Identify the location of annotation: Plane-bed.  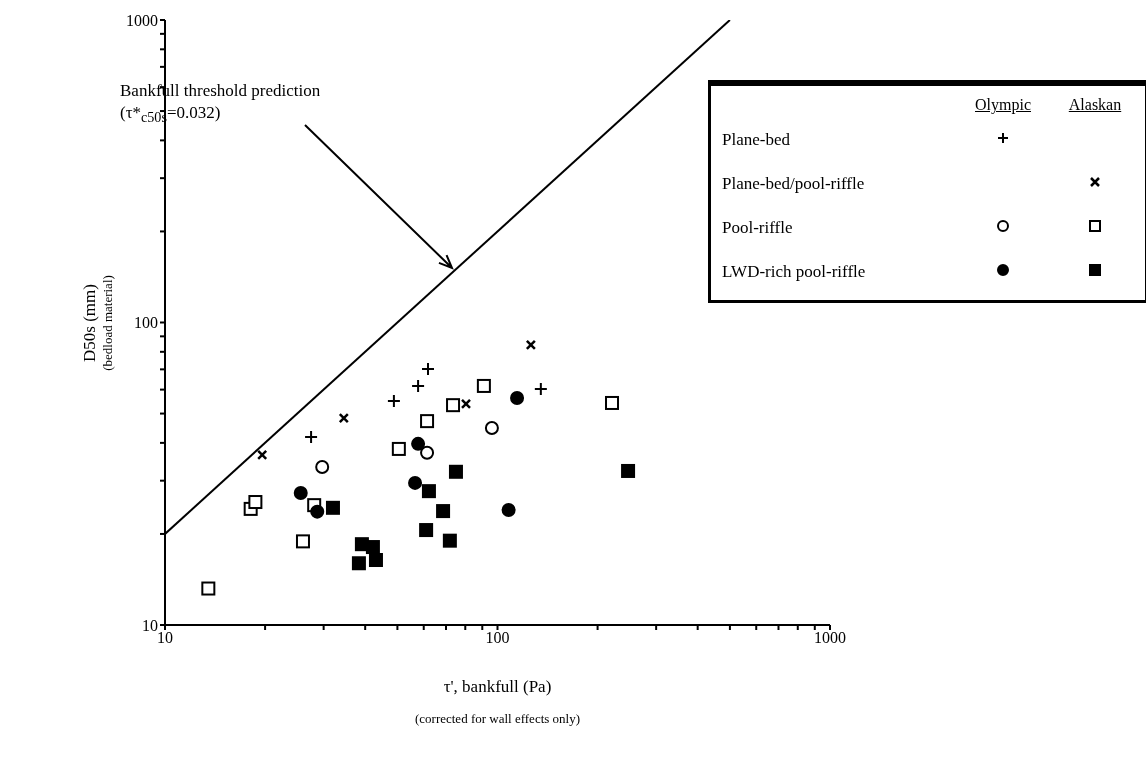
(756, 140).